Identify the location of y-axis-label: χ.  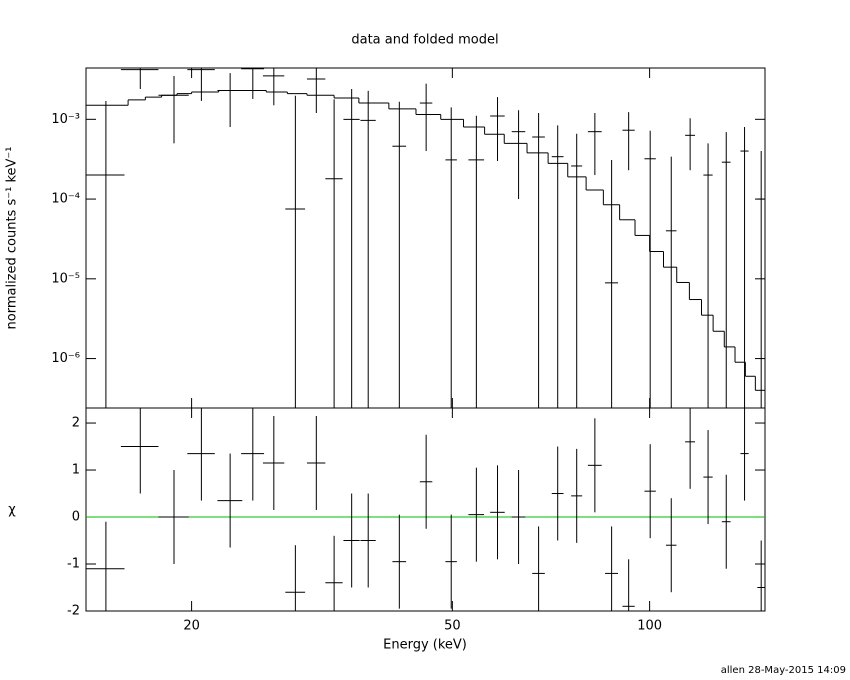
(12, 510).